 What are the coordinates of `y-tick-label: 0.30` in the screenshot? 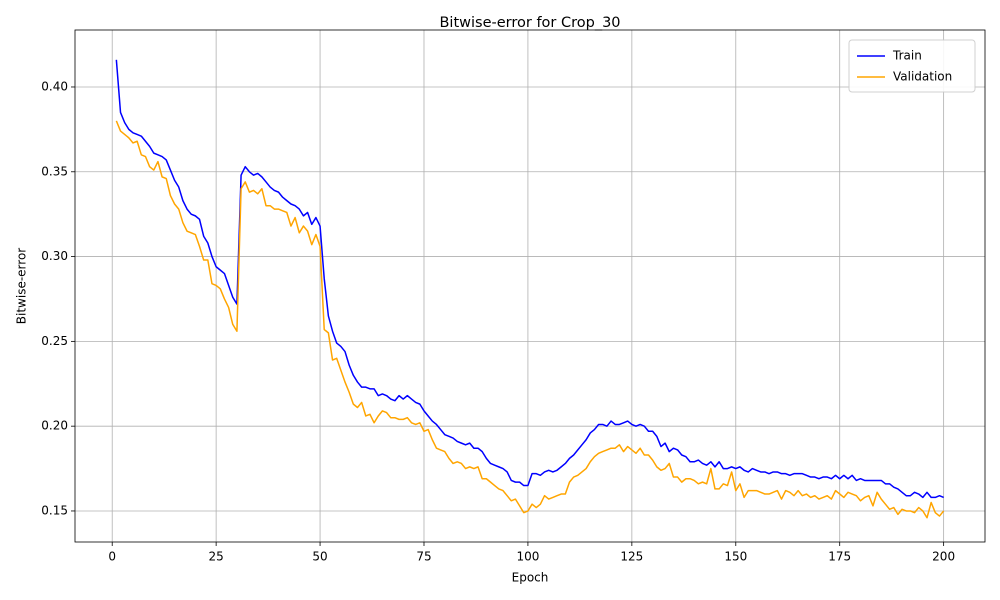 It's located at (54, 256).